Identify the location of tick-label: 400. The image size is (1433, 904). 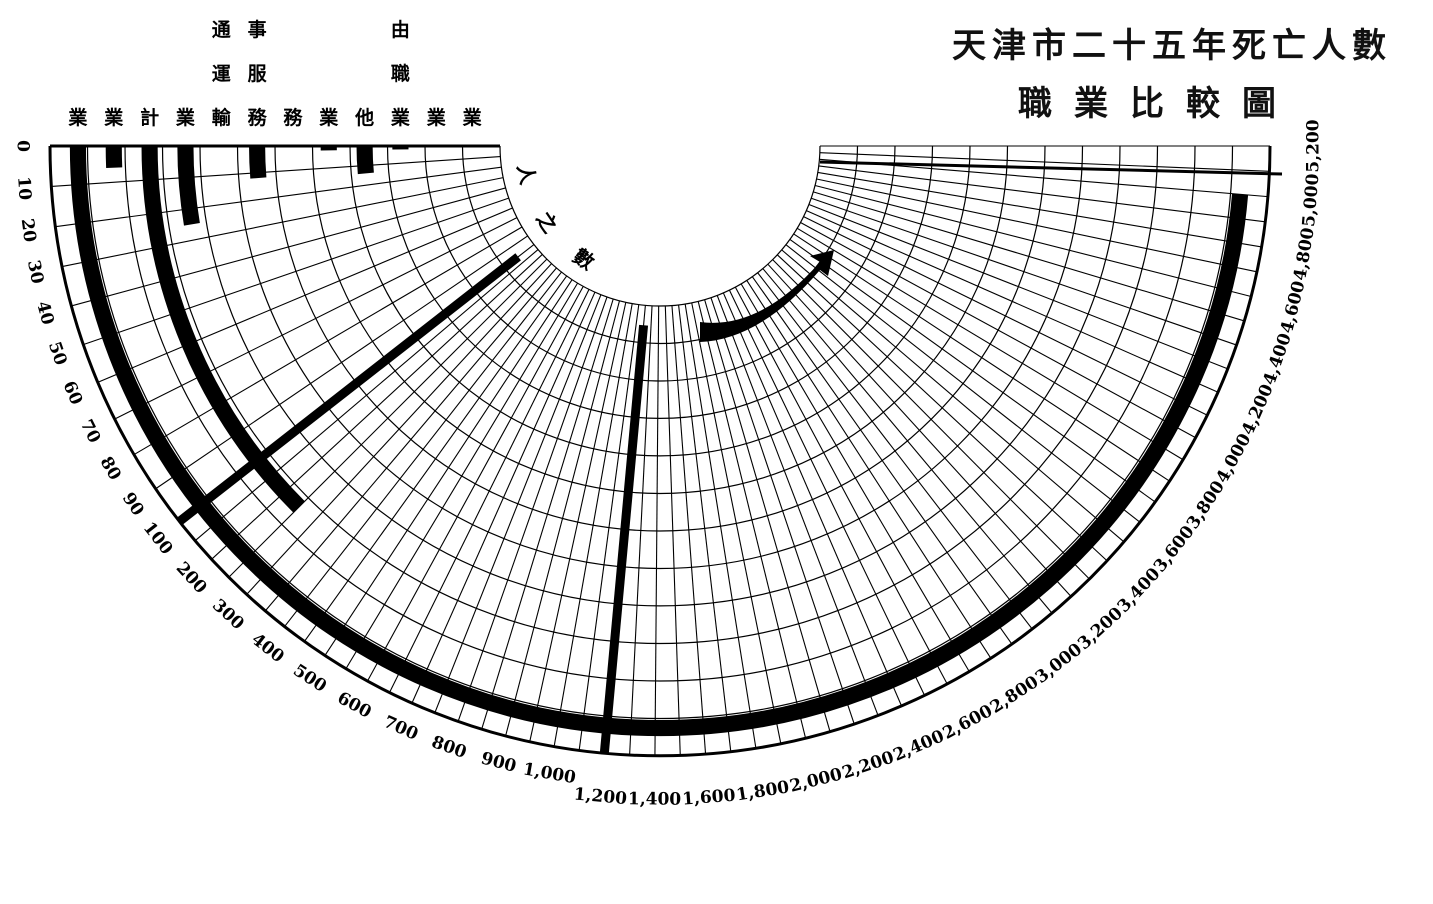
(267, 649).